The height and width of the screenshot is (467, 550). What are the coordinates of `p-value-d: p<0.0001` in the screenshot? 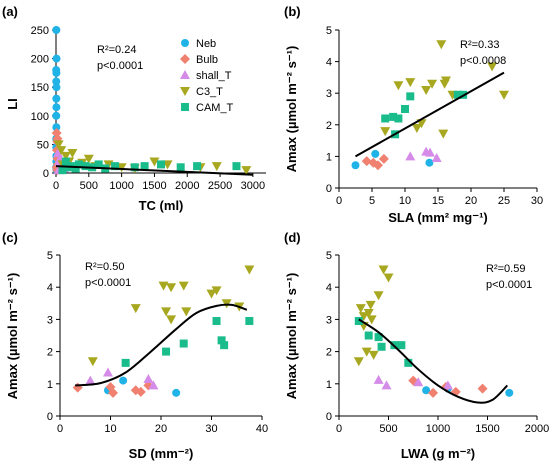 It's located at (509, 285).